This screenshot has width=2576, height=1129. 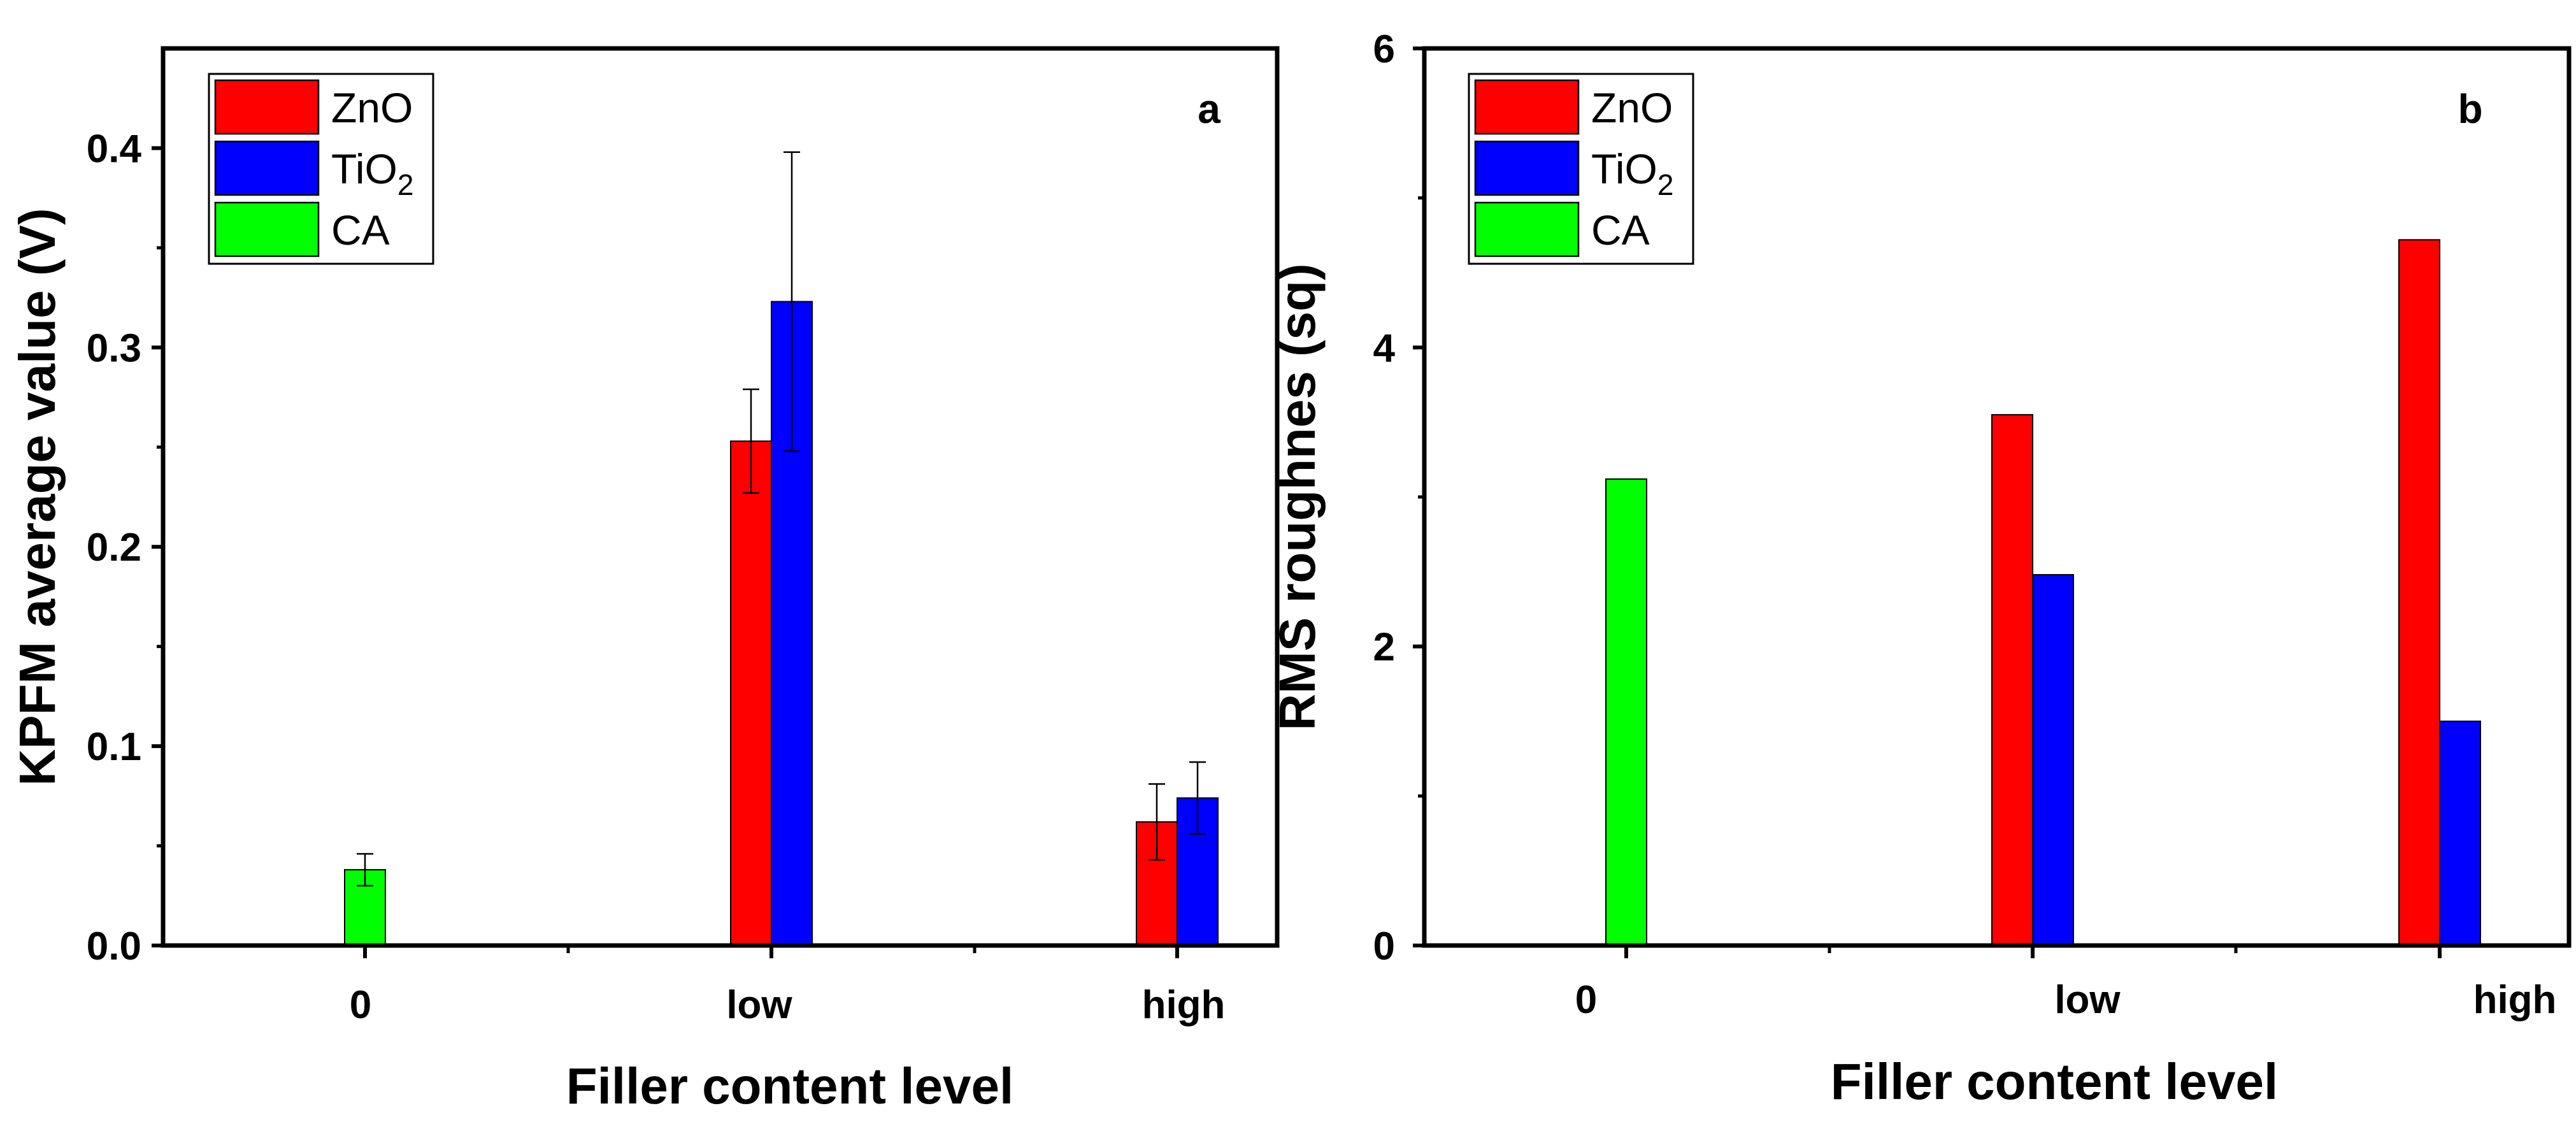 What do you see at coordinates (1209, 109) in the screenshot?
I see `panel-label: a` at bounding box center [1209, 109].